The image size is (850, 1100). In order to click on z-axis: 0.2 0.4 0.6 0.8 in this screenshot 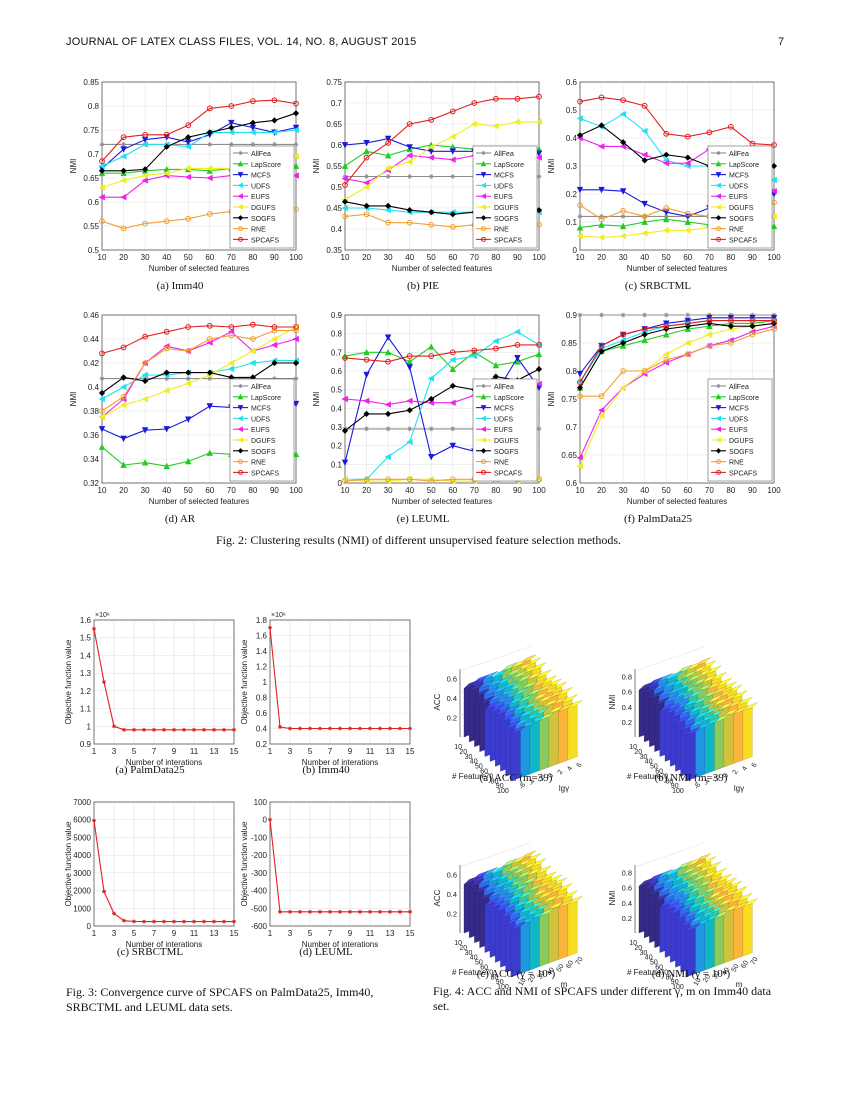, I will do `click(629, 899)`.